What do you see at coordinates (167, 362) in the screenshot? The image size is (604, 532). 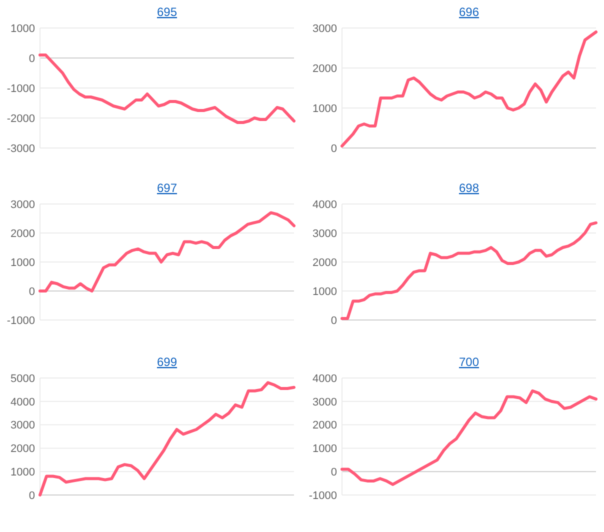 I see `chart-title: 699` at bounding box center [167, 362].